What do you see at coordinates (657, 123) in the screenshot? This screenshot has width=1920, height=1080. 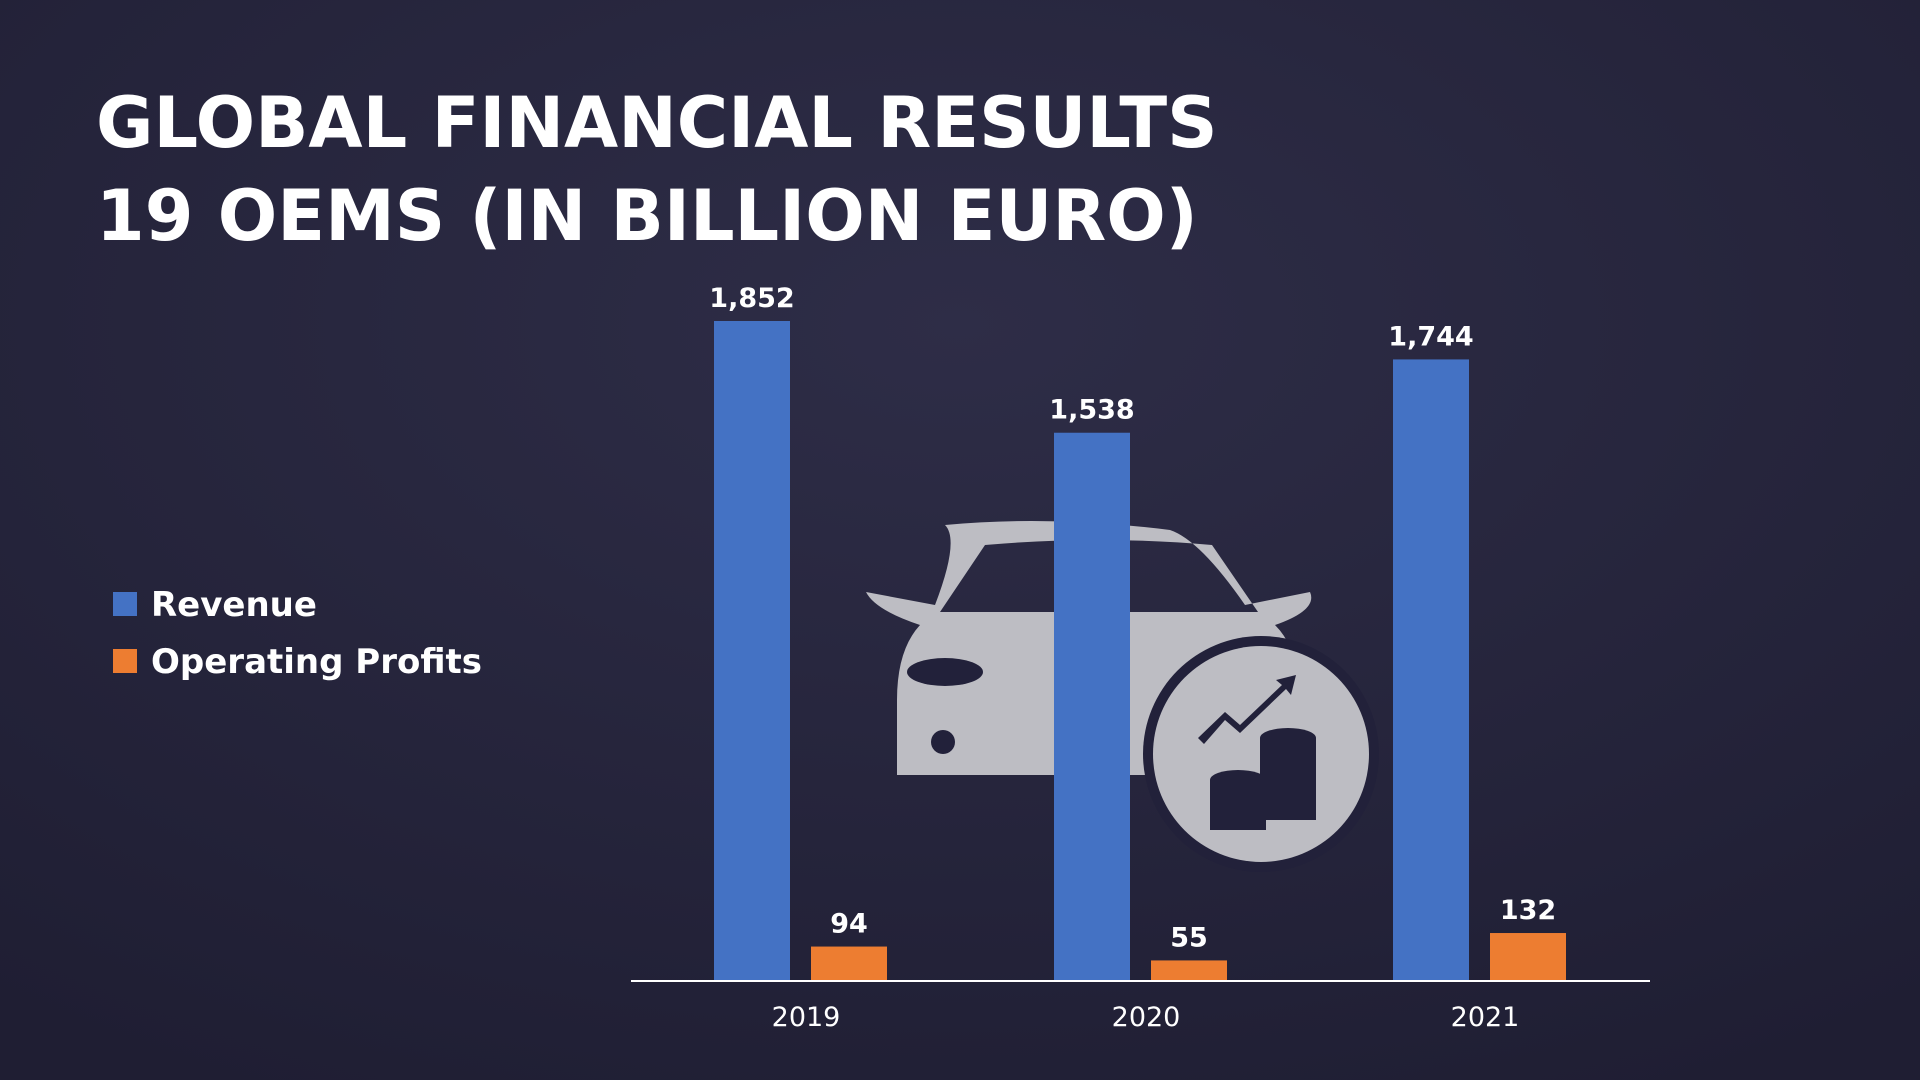 I see `chart-title: GLOBAL FINANCIAL RESULTS` at bounding box center [657, 123].